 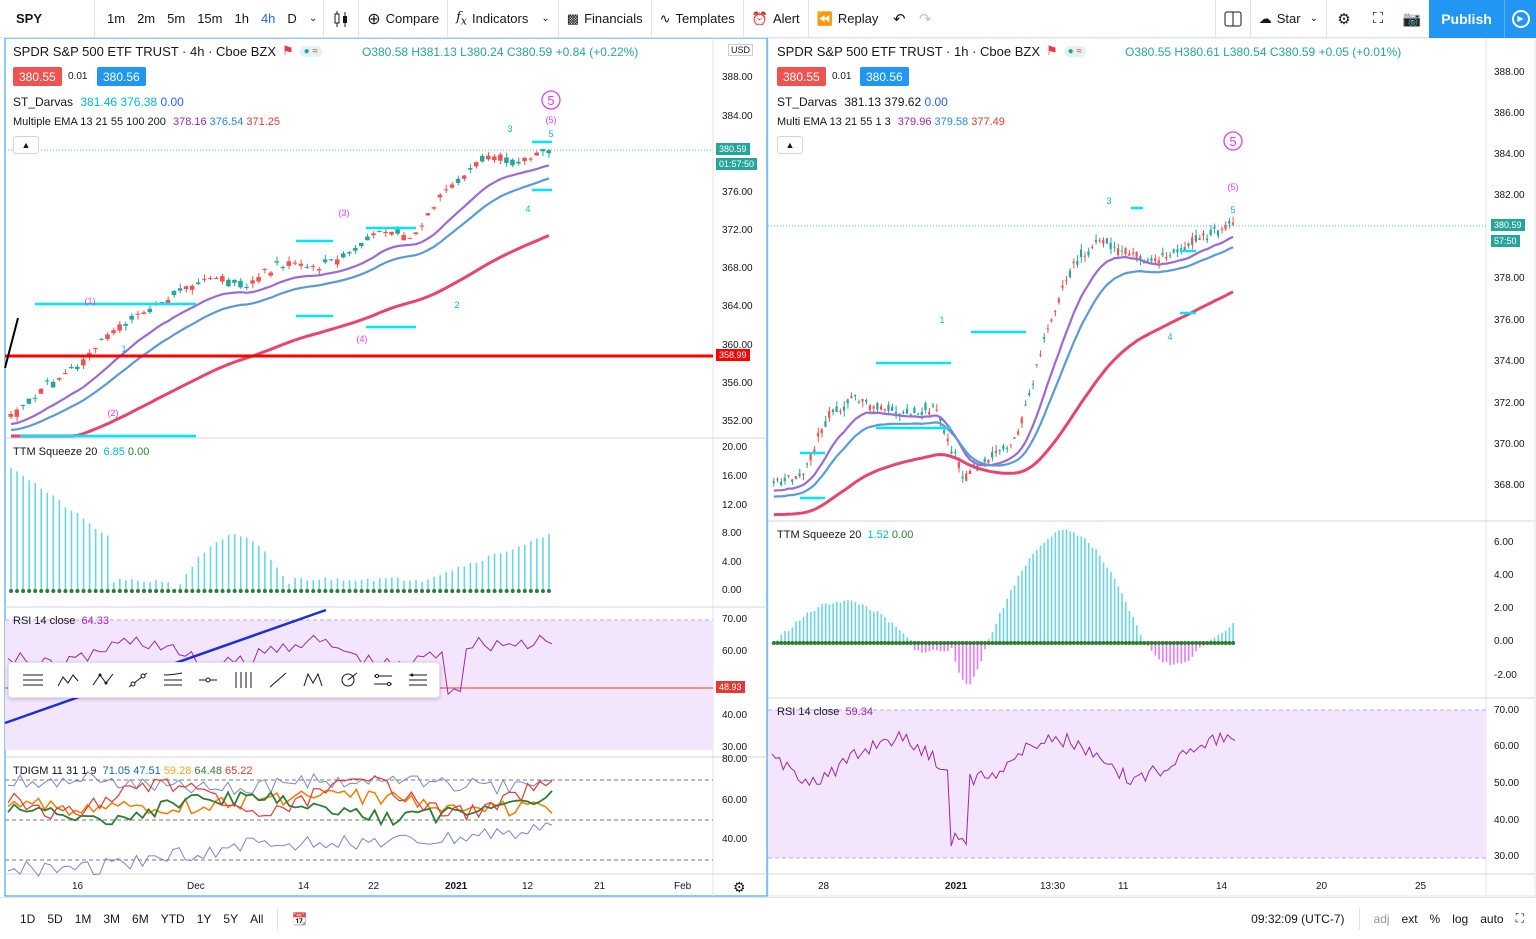 What do you see at coordinates (231, 918) in the screenshot?
I see `range-5y: 5Y` at bounding box center [231, 918].